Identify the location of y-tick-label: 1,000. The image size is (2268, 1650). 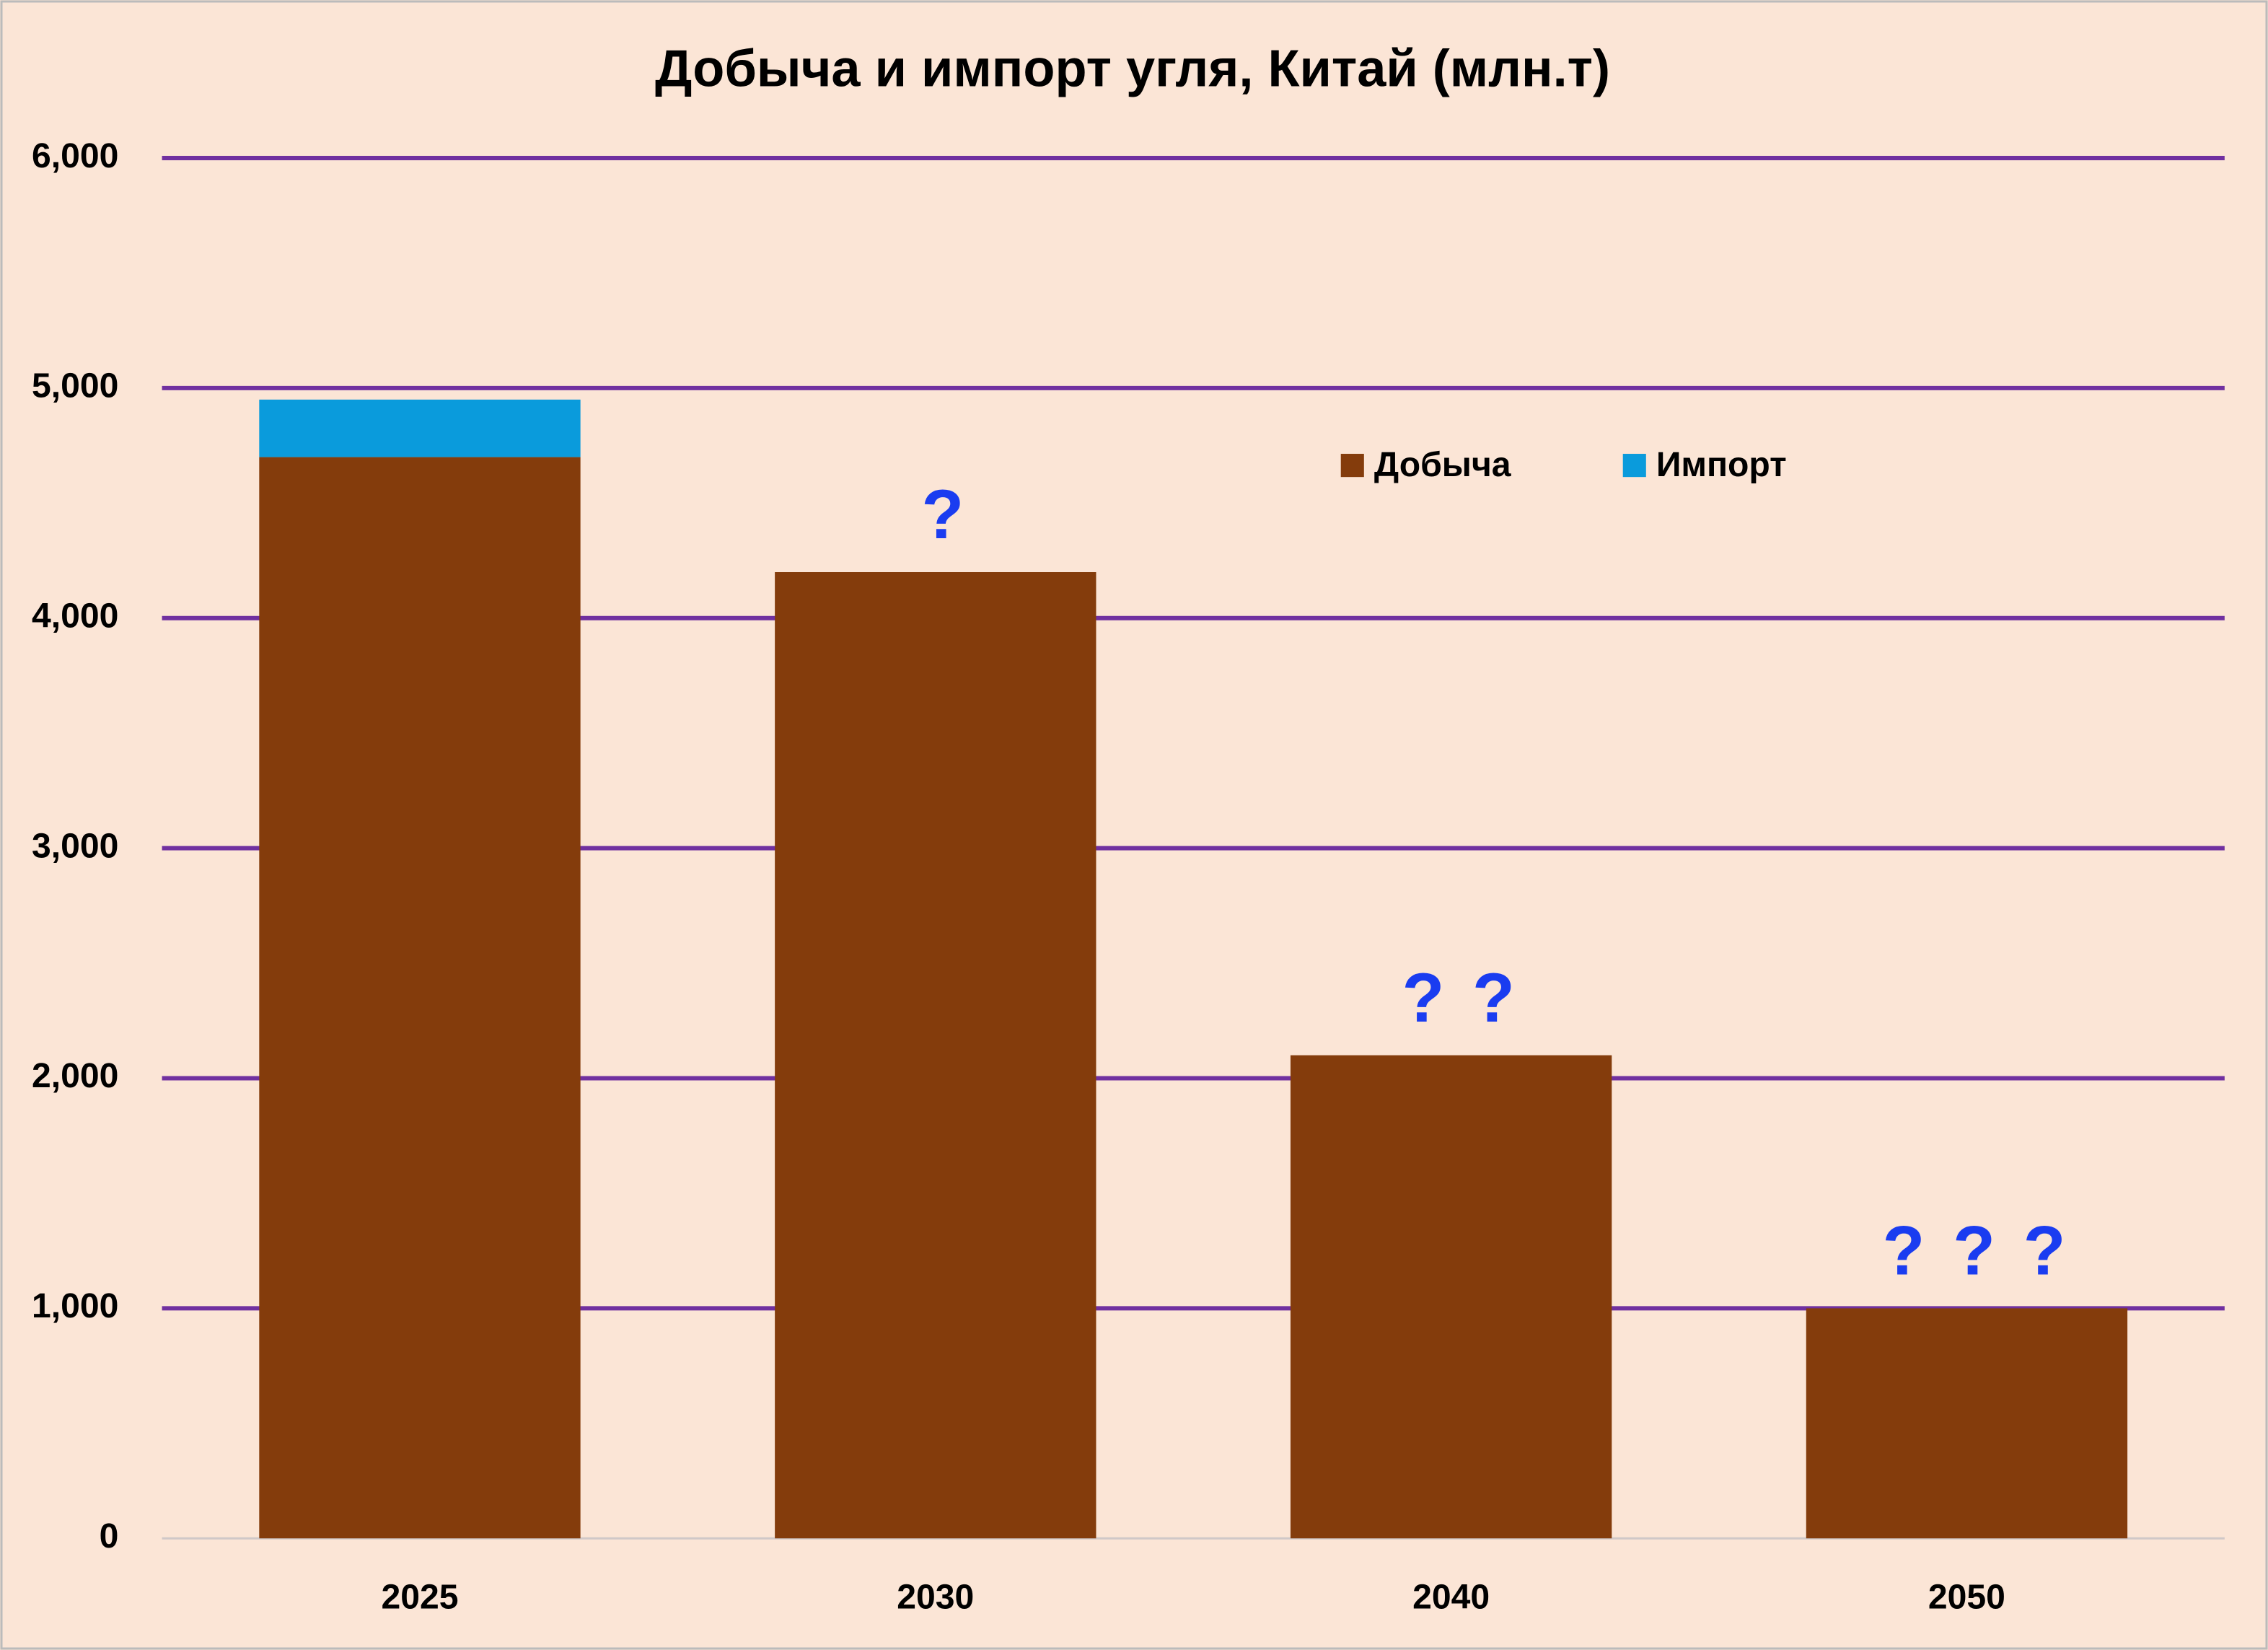
(75, 1305).